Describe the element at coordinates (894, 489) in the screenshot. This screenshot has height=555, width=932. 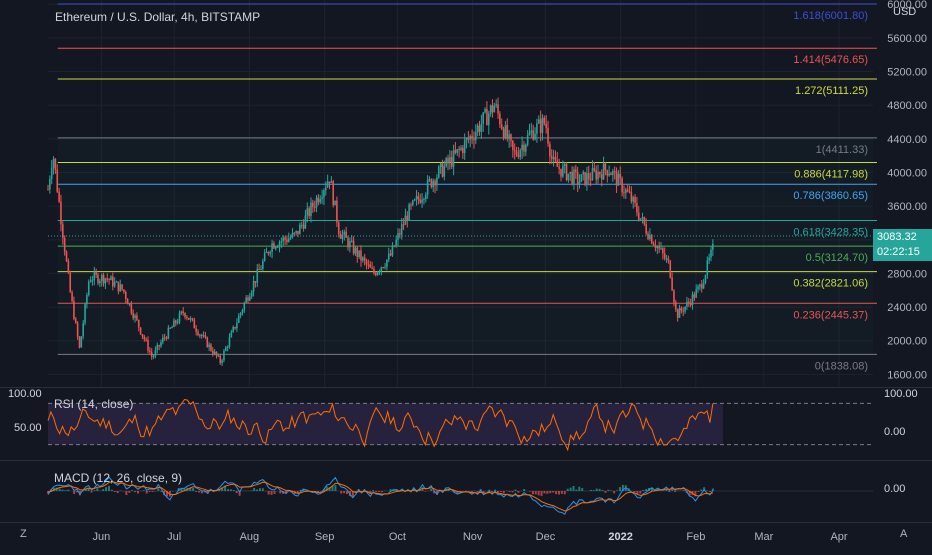
I see `macd-right-mid-label: 0.00` at that location.